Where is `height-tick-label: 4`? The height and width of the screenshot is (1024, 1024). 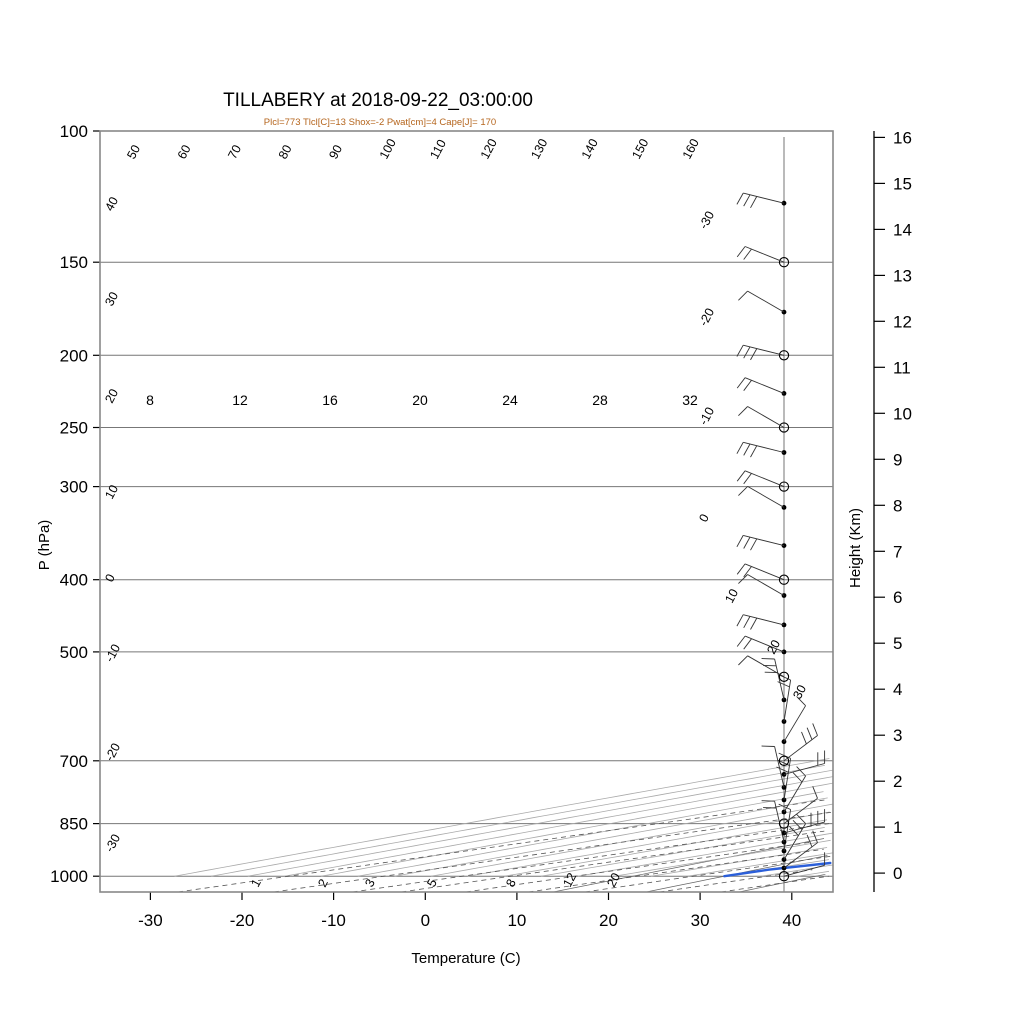
height-tick-label: 4 is located at coordinates (897, 689).